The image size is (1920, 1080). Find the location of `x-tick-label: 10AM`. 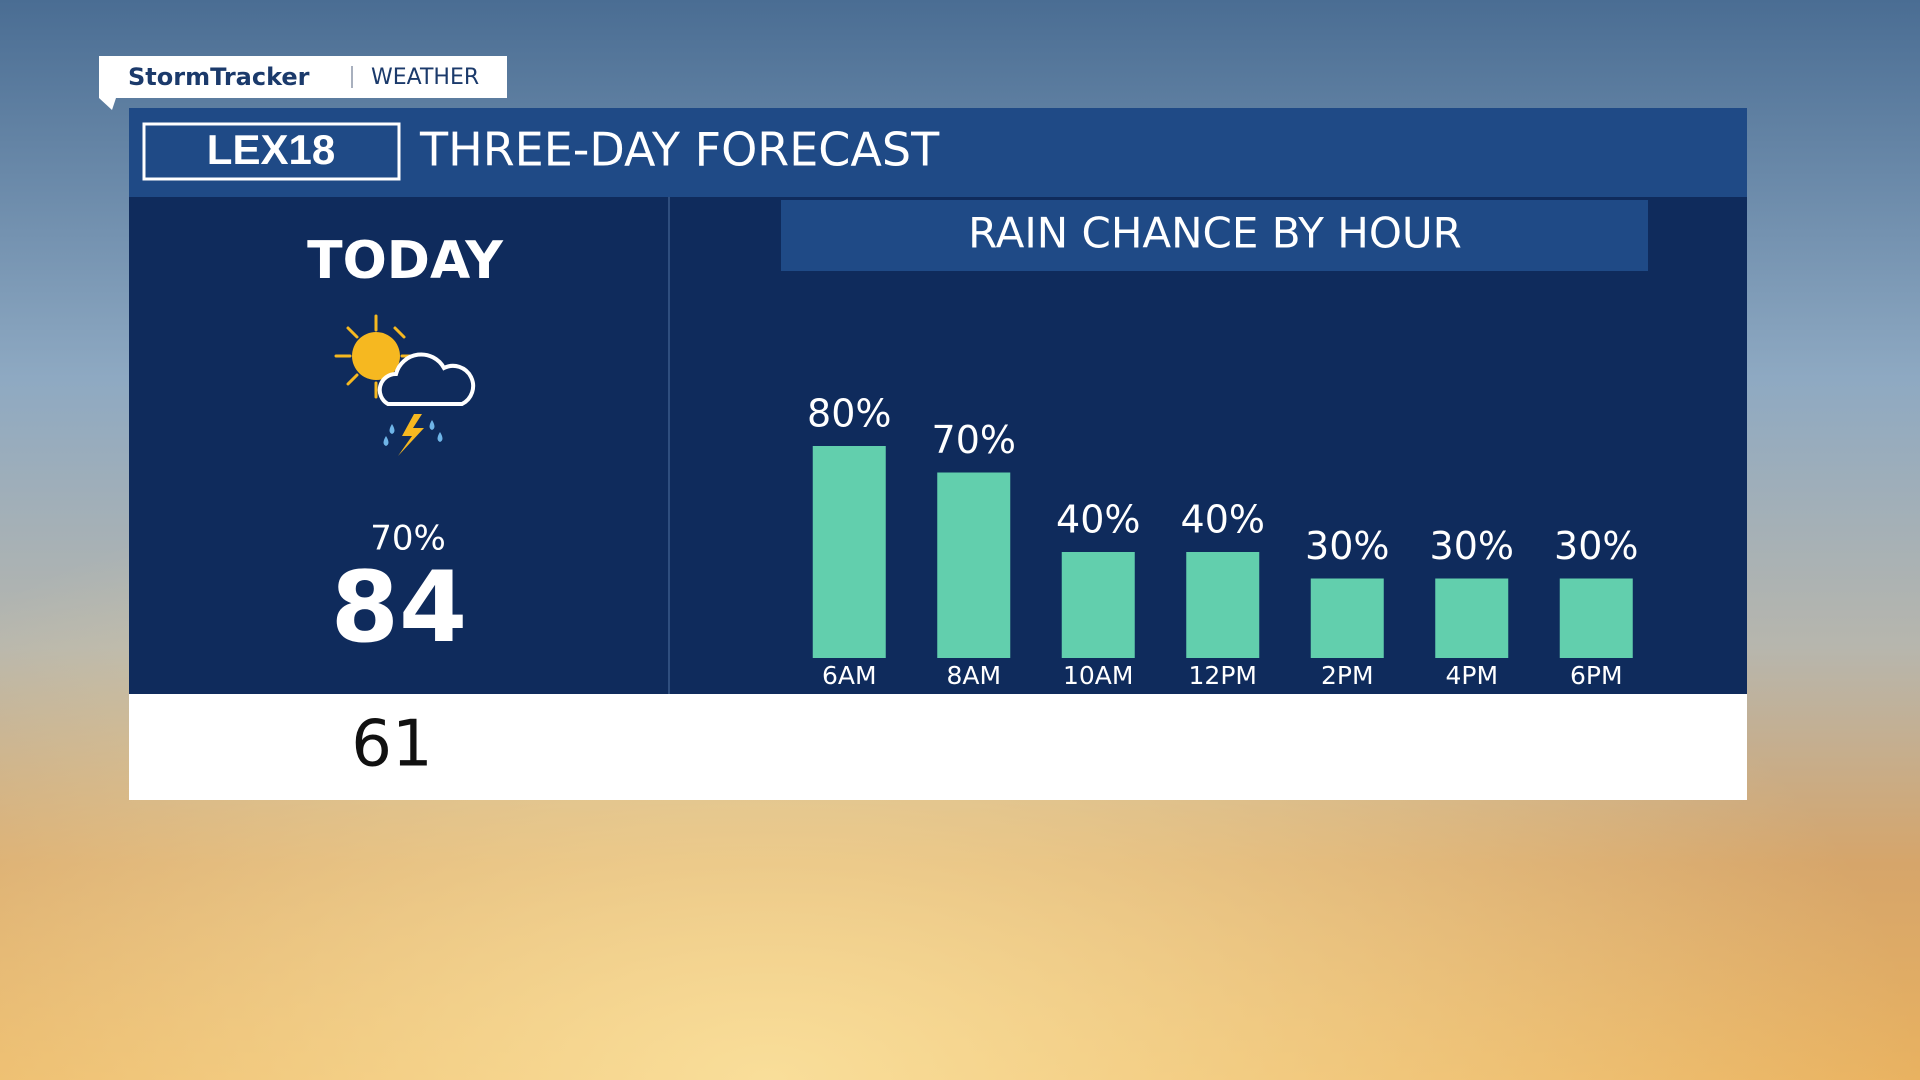

x-tick-label: 10AM is located at coordinates (1098, 675).